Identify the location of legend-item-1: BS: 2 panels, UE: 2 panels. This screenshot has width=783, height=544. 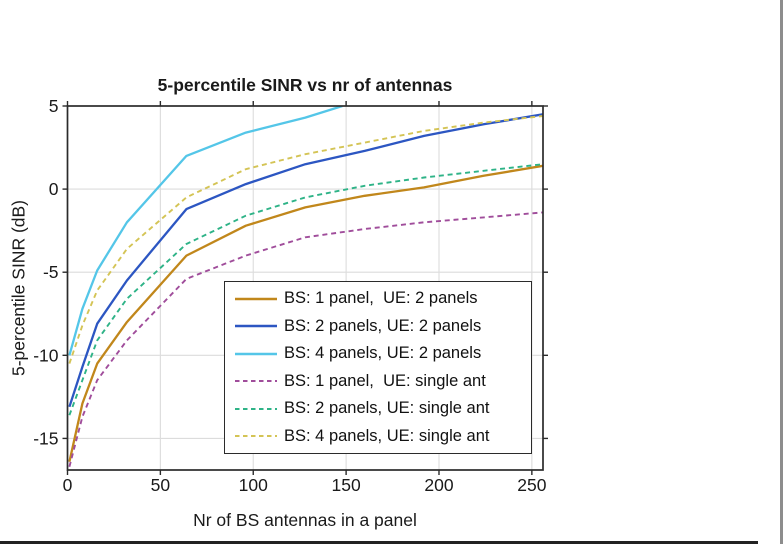
(380, 326).